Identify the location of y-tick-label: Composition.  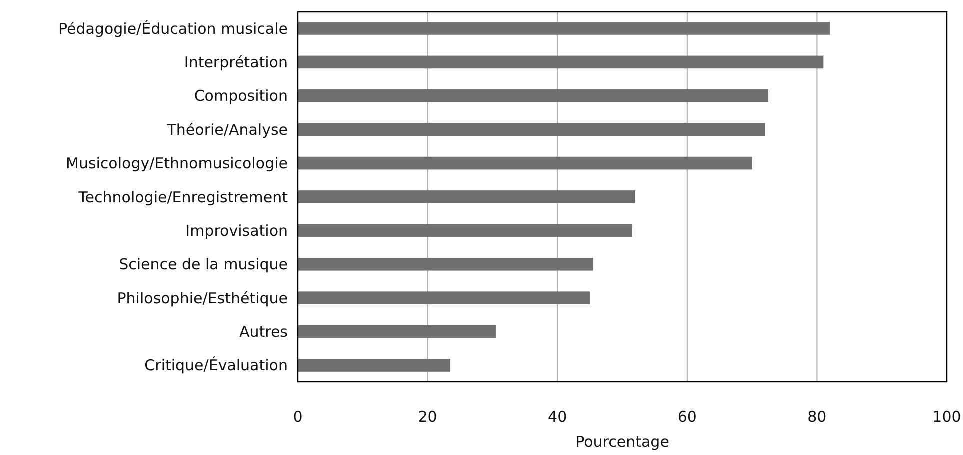
(241, 96).